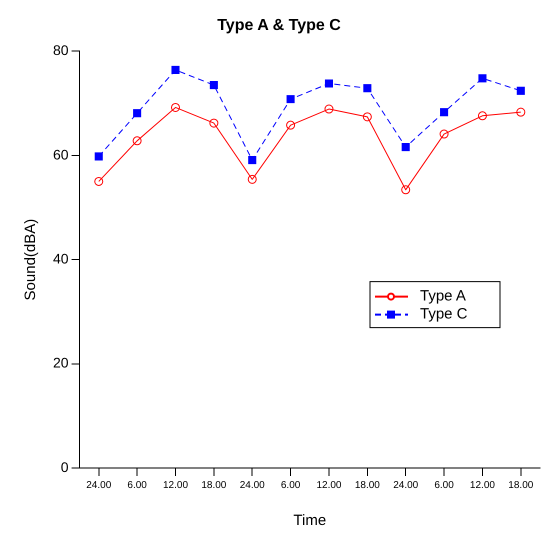  I want to click on x-axis-title: Time, so click(309, 521).